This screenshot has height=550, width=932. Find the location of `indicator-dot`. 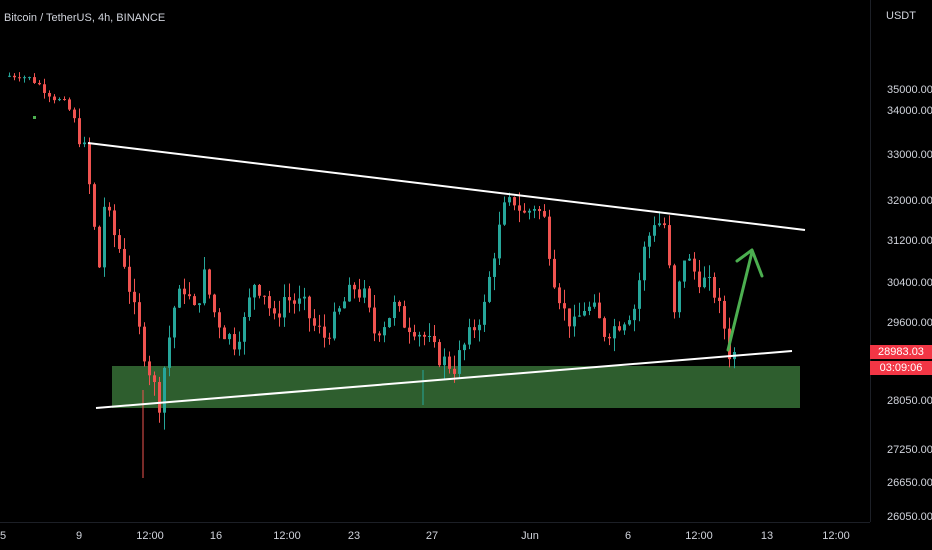

indicator-dot is located at coordinates (34, 117).